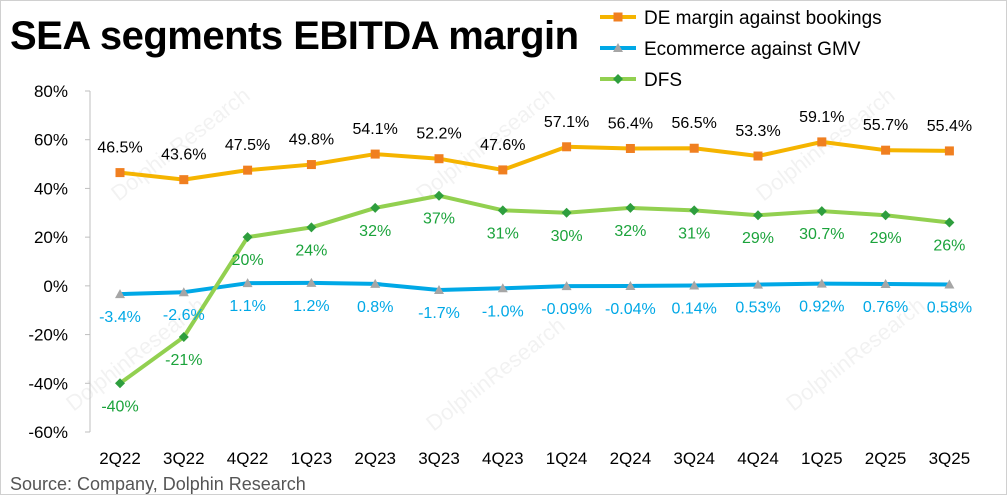 This screenshot has width=1007, height=495. I want to click on data-label: 0.58%, so click(949, 307).